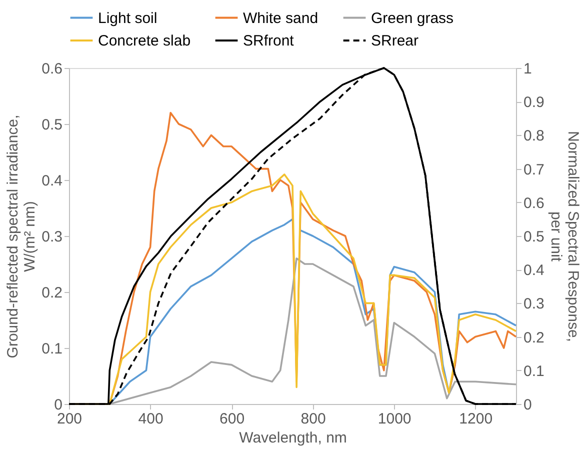 The image size is (585, 450). What do you see at coordinates (144, 41) in the screenshot?
I see `legend-label: Concrete slab` at bounding box center [144, 41].